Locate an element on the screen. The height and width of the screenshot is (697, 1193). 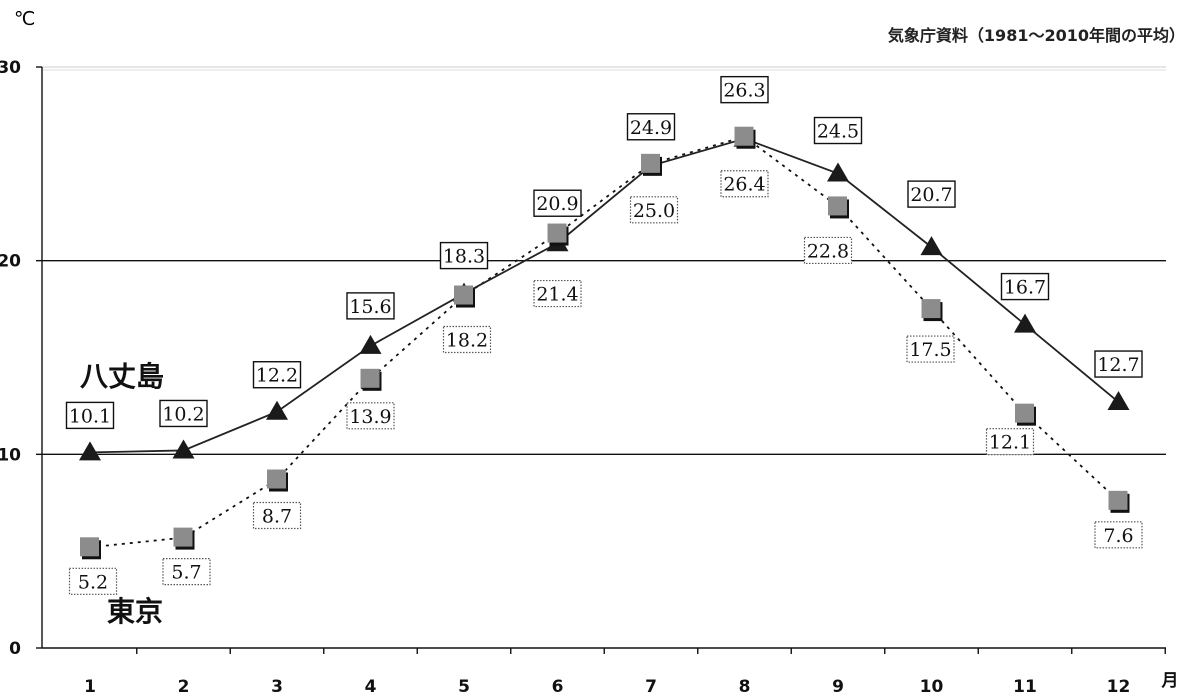
data-label-tokyo: 22.8 is located at coordinates (828, 251).